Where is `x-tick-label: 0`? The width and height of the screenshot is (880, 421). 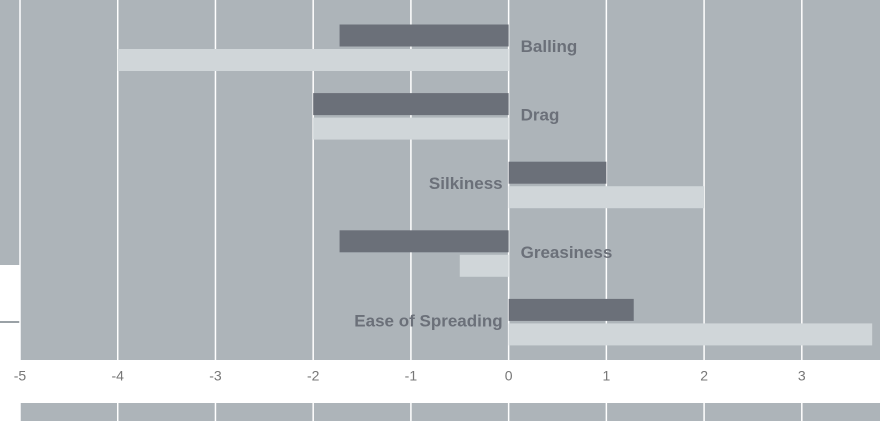 x-tick-label: 0 is located at coordinates (509, 376).